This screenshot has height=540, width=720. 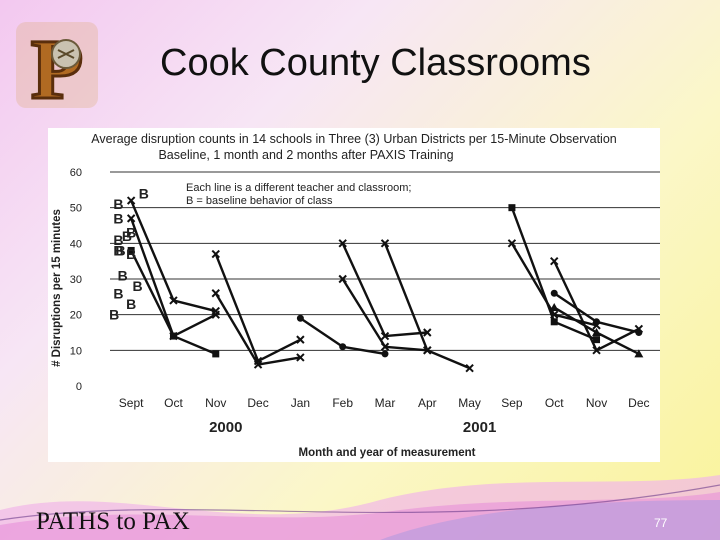 I want to click on x-tick-label: Mar, so click(x=385, y=403).